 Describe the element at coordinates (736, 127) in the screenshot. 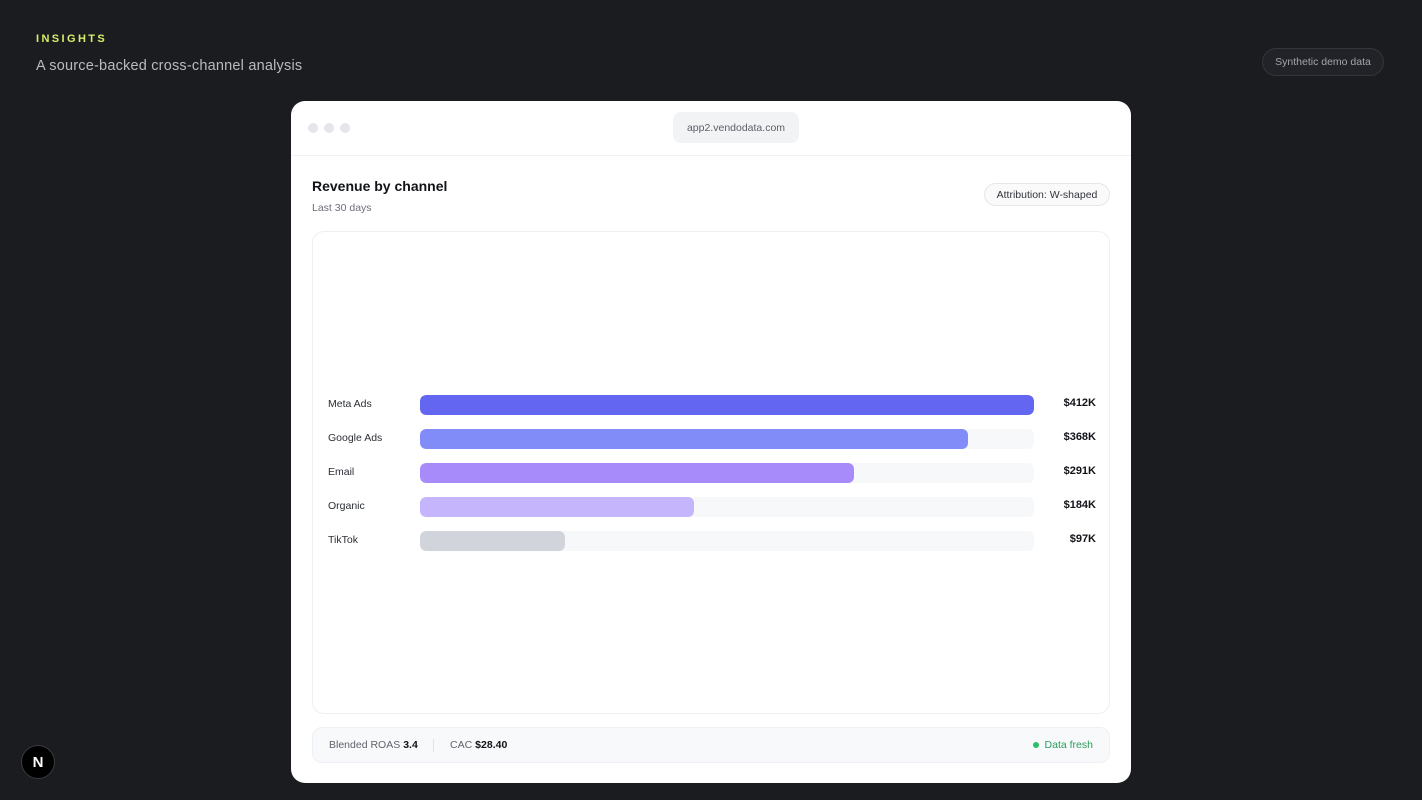

I see `address-bar: app2.vendodata.com` at that location.